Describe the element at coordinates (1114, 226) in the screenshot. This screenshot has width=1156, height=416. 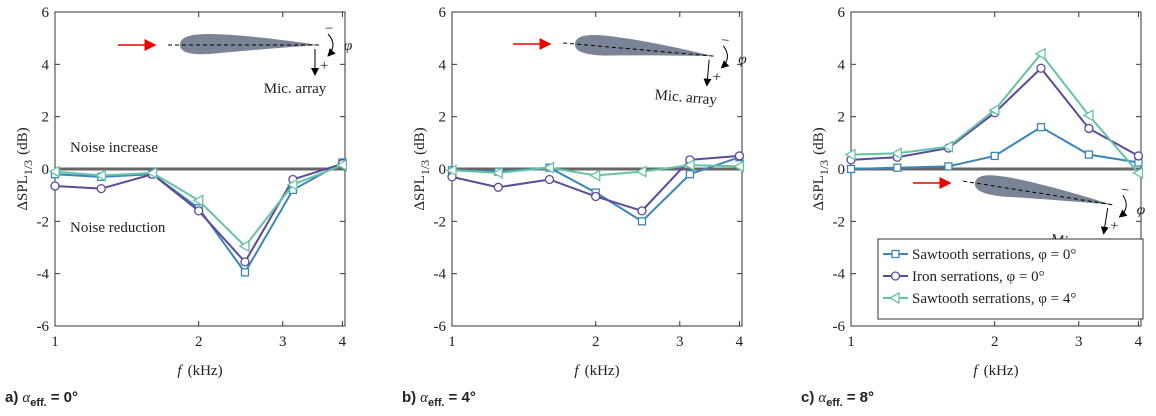
I see `annotation: +` at that location.